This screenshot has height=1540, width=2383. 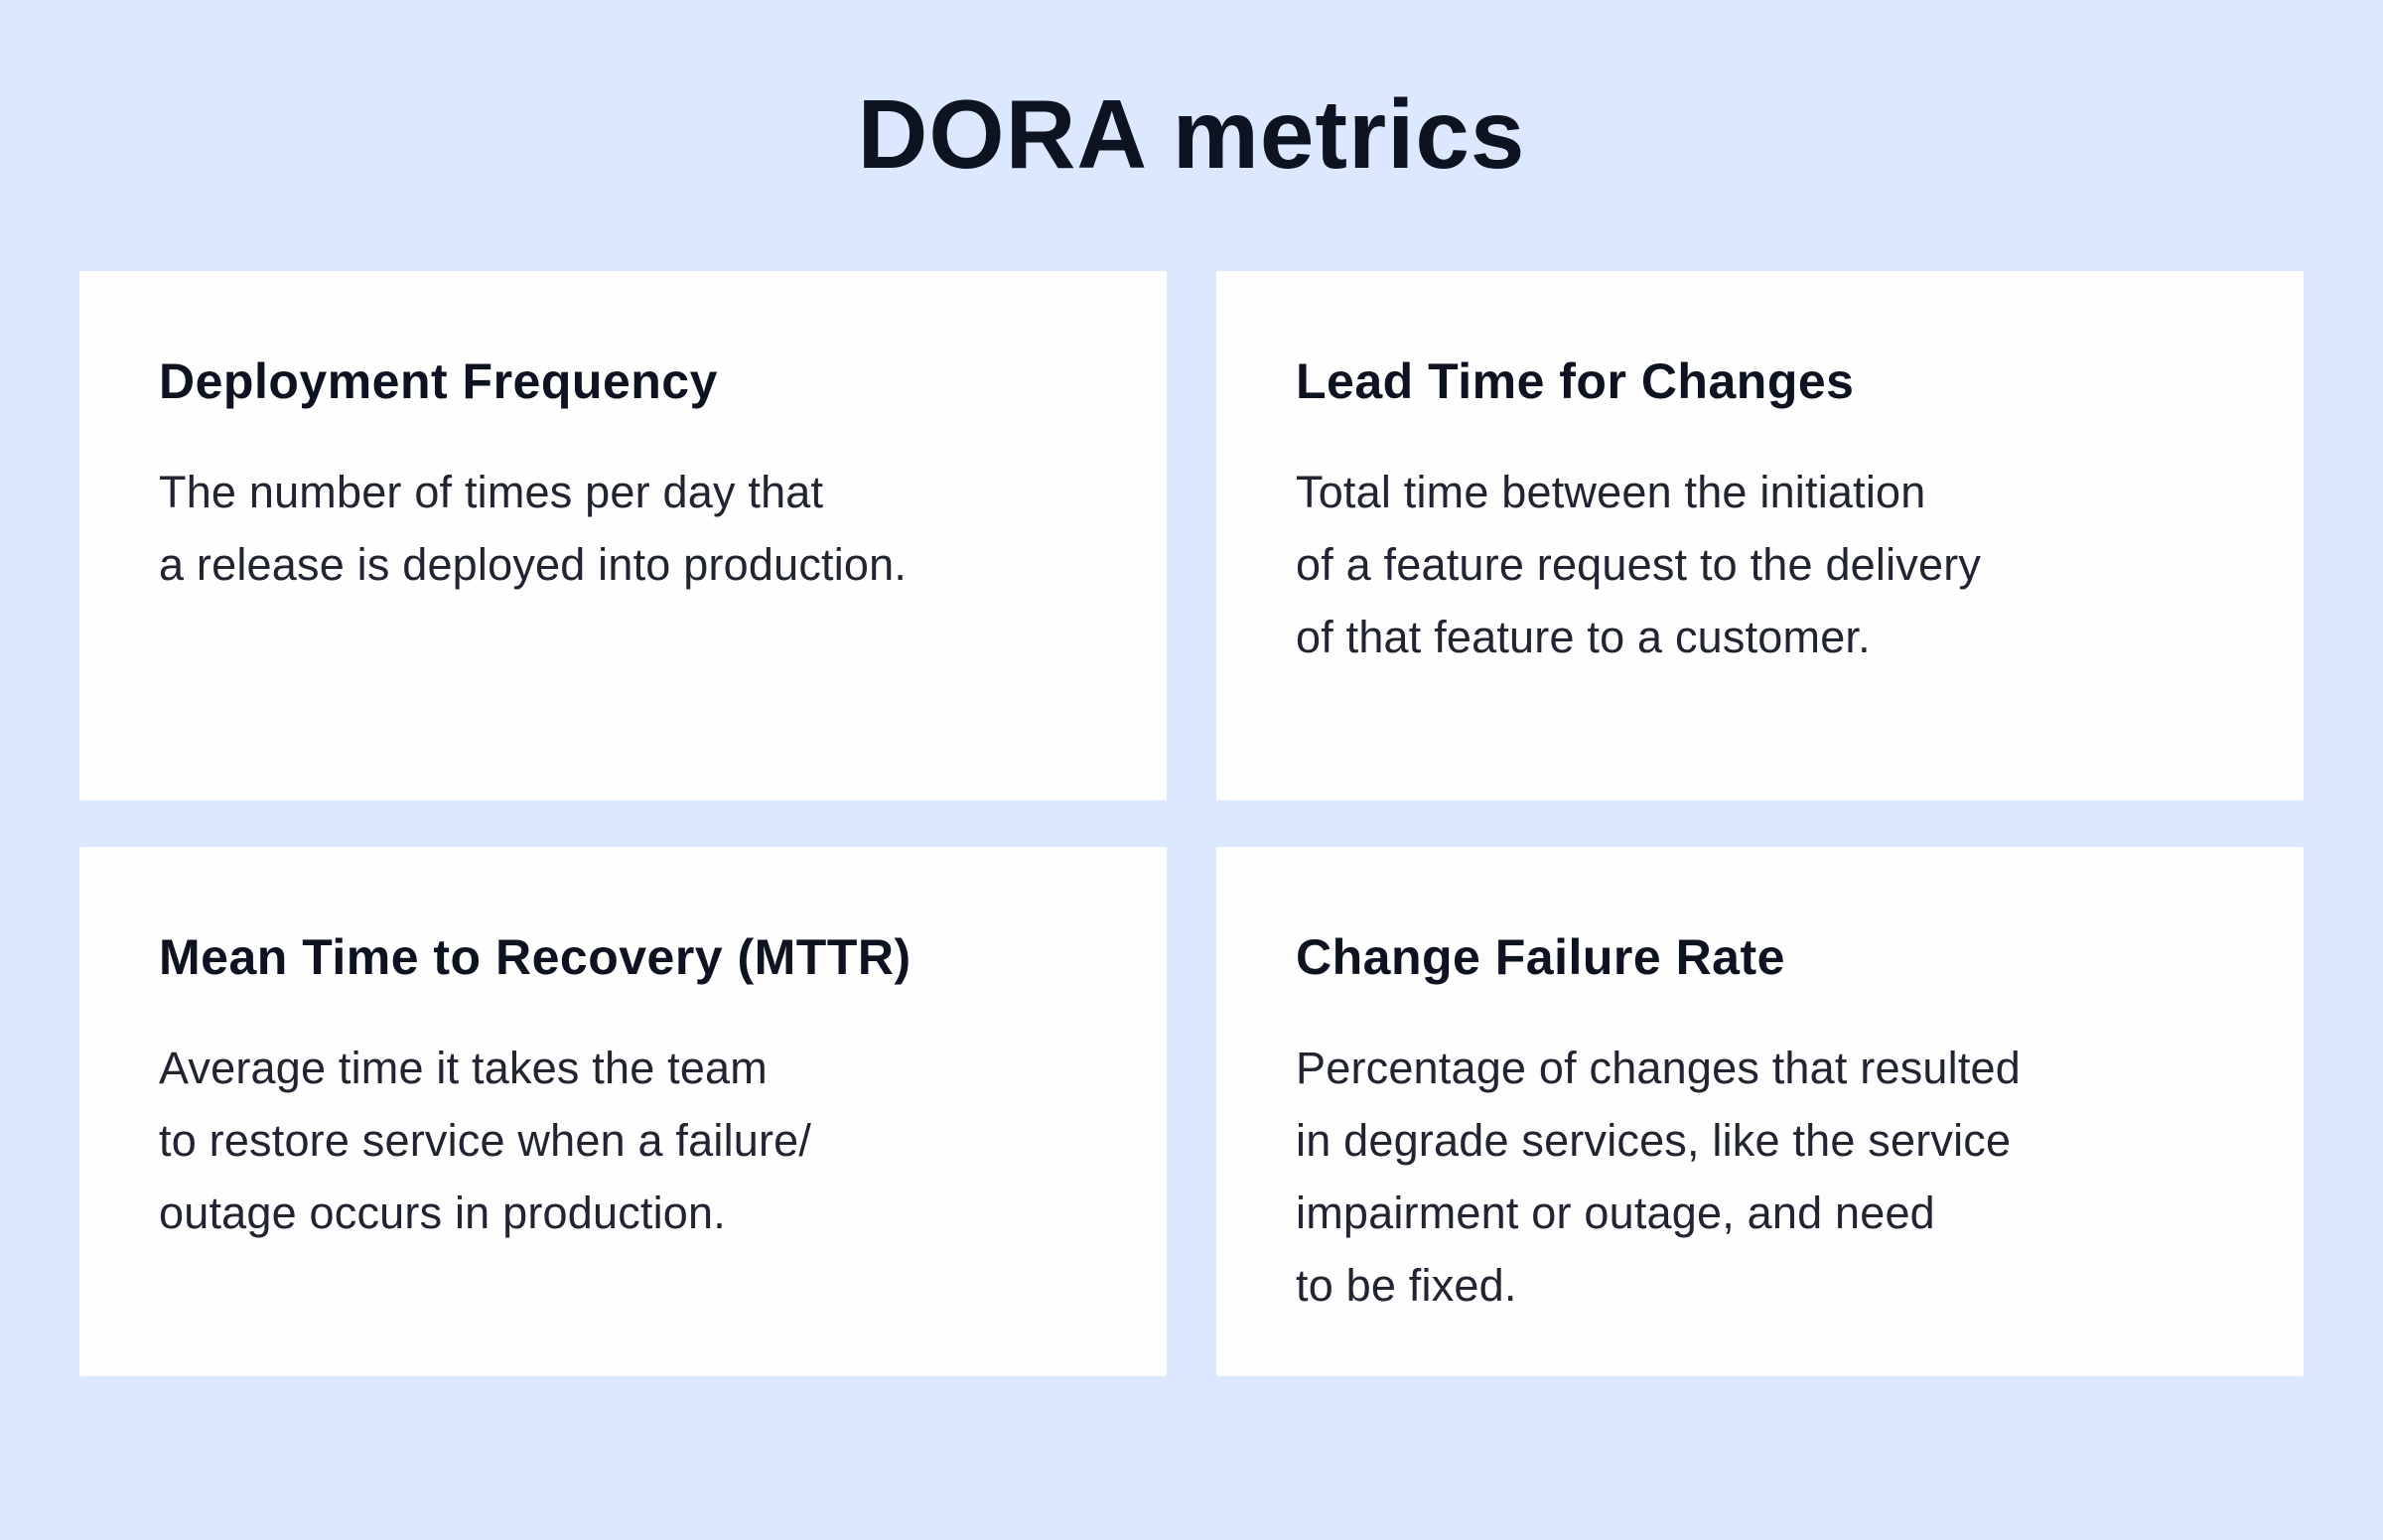 What do you see at coordinates (1191, 134) in the screenshot?
I see `page-title: DORA metrics` at bounding box center [1191, 134].